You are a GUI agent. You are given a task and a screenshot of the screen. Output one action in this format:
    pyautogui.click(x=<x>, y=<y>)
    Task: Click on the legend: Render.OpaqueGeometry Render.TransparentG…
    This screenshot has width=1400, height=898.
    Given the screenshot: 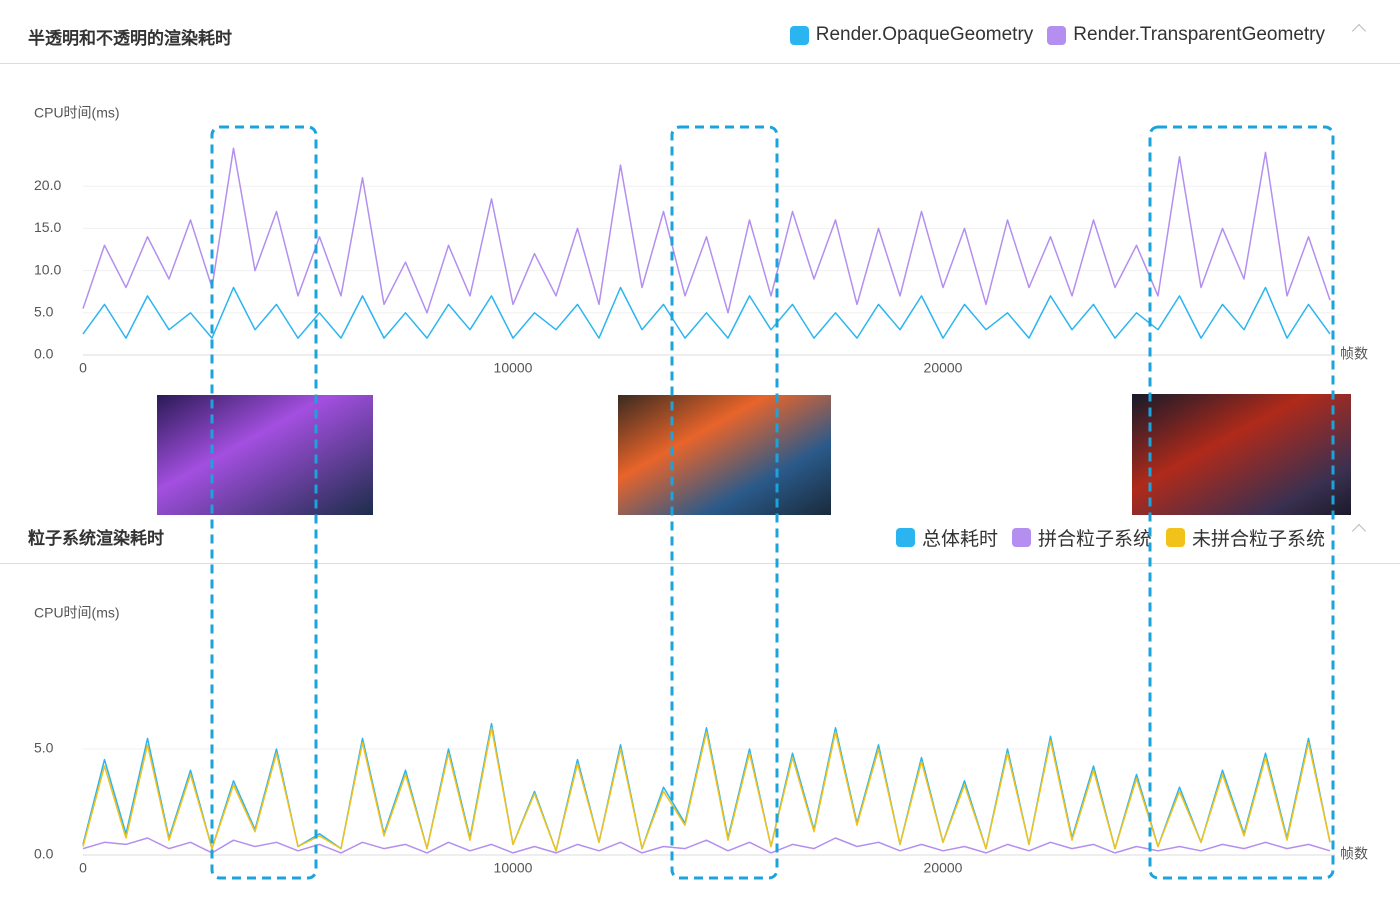 What is the action you would take?
    pyautogui.click(x=1057, y=35)
    